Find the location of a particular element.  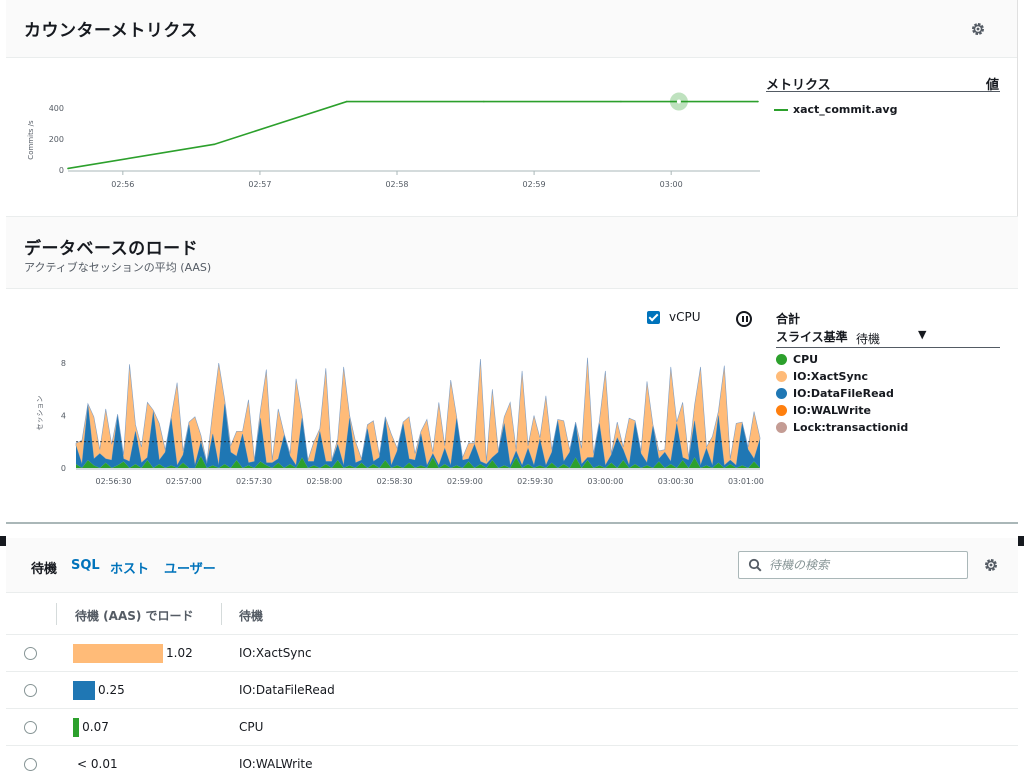

counter-y-tick-label: 200 is located at coordinates (56, 139).